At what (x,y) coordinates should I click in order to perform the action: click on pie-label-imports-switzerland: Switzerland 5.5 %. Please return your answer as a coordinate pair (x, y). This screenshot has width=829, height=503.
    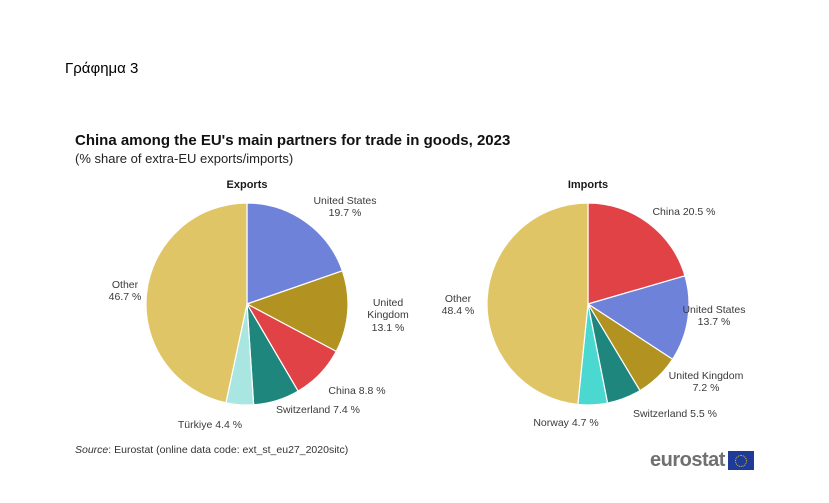
    Looking at the image, I should click on (675, 414).